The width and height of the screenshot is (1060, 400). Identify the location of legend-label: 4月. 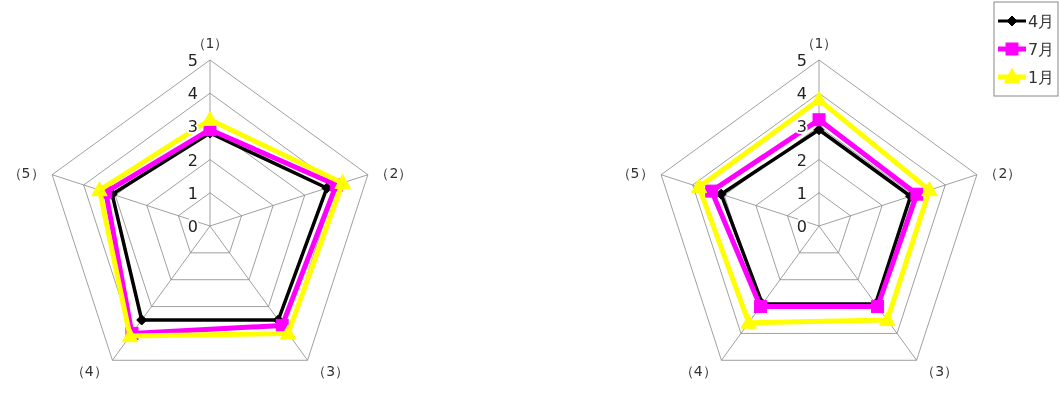
(1041, 21).